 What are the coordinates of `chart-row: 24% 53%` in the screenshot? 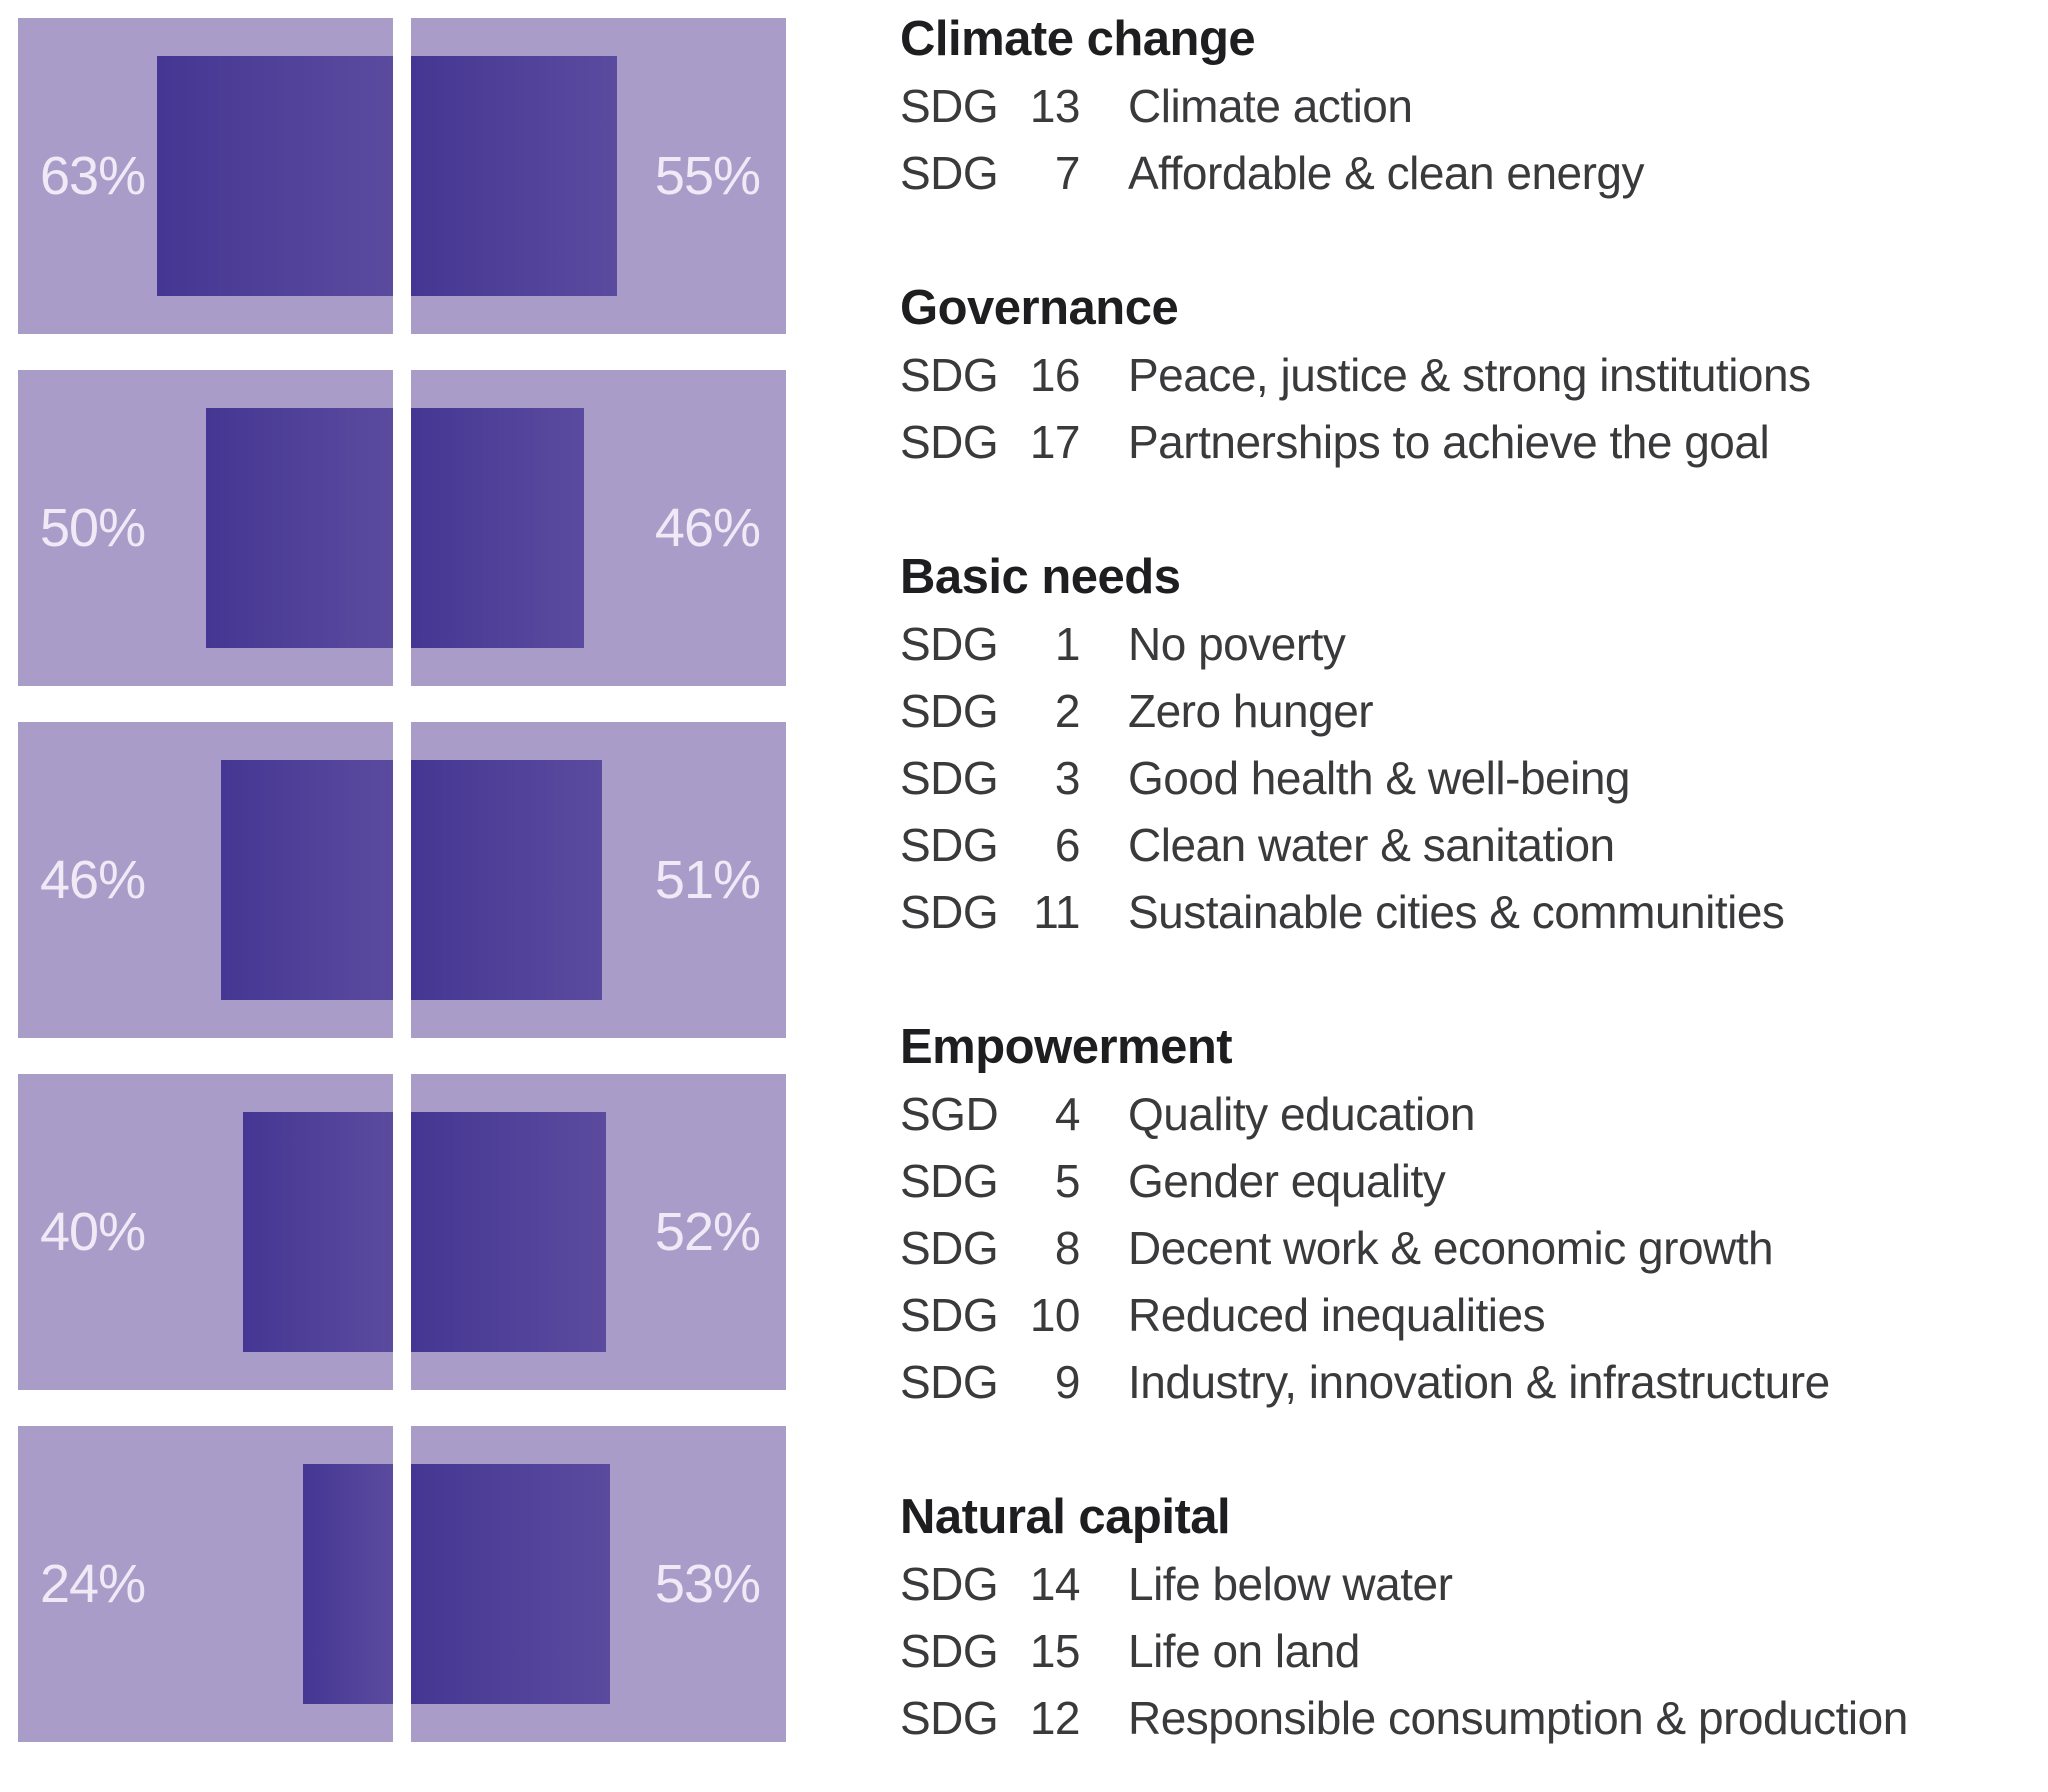 It's located at (402, 1584).